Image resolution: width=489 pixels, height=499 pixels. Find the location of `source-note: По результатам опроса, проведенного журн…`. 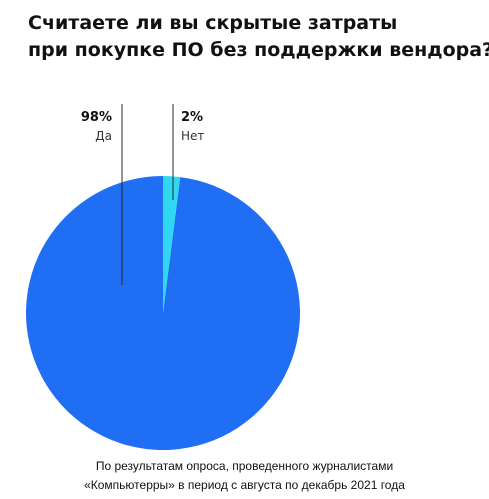

source-note: По результатам опроса, проведенного журн… is located at coordinates (244, 476).